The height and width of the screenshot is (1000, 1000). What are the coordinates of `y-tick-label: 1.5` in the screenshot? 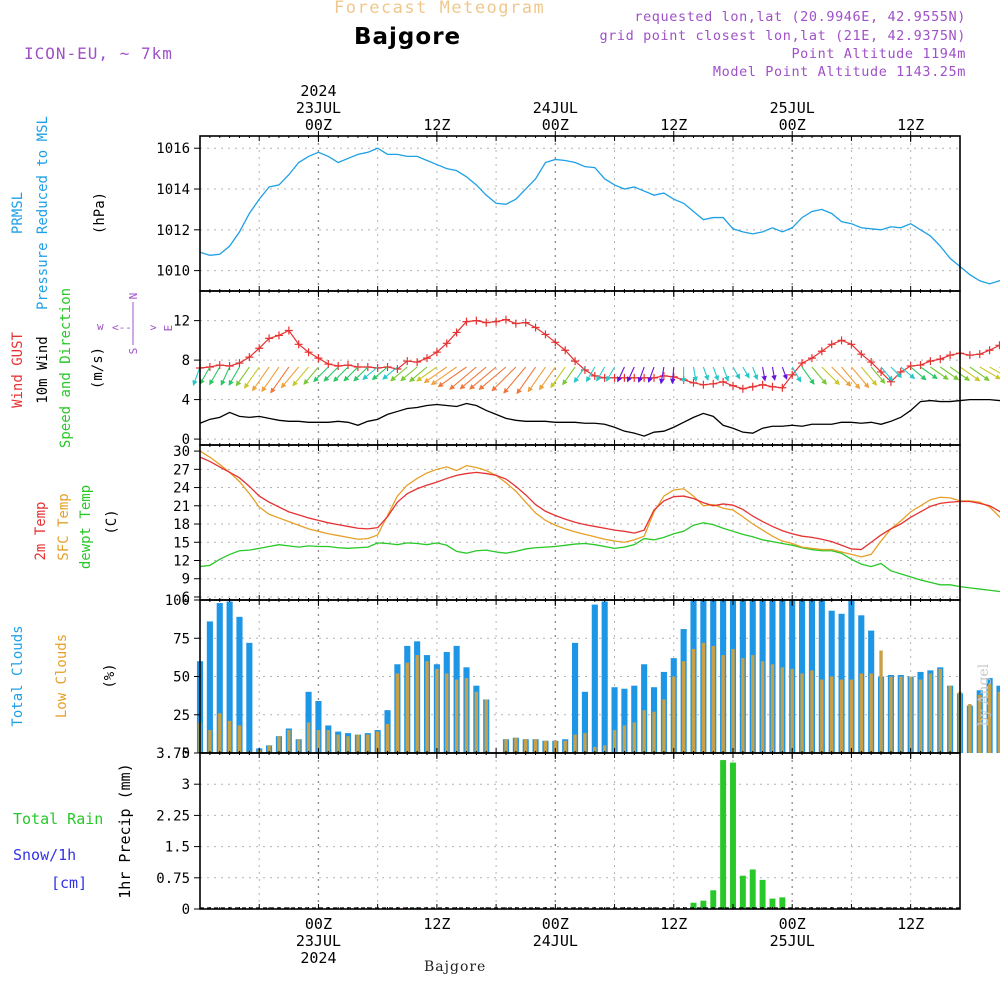 It's located at (177, 848).